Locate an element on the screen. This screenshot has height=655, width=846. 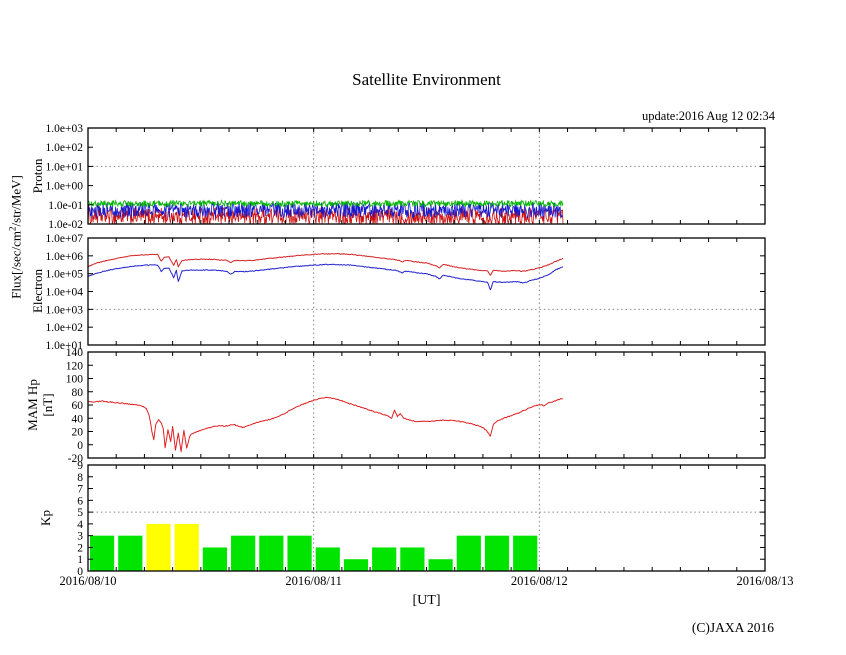
kp-ytick-label: 5 is located at coordinates (80, 513).